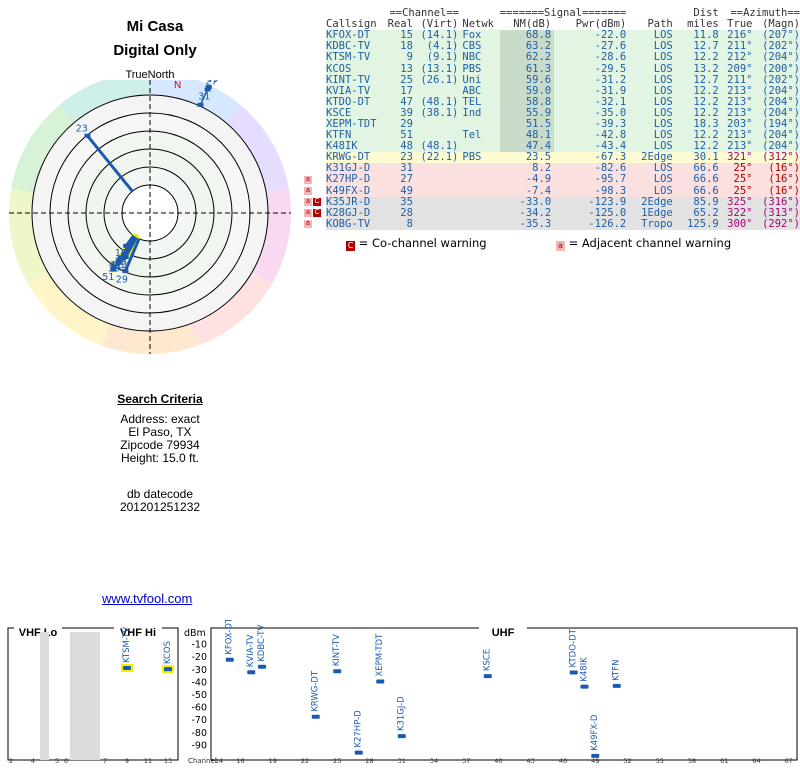 The image size is (800, 768). I want to click on cell-true: 325°, so click(740, 201).